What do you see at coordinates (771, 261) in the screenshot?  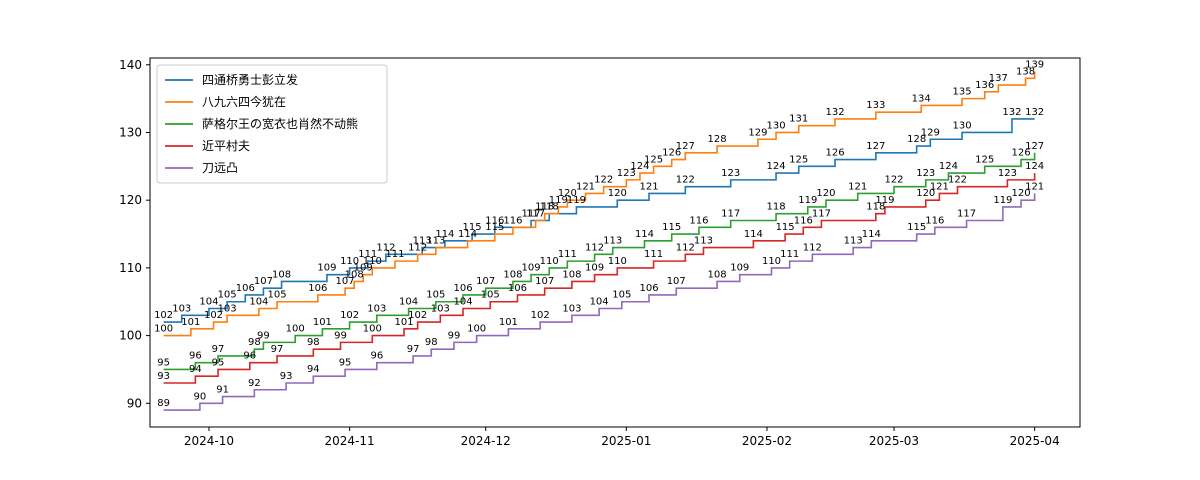 I see `data-label: 110` at bounding box center [771, 261].